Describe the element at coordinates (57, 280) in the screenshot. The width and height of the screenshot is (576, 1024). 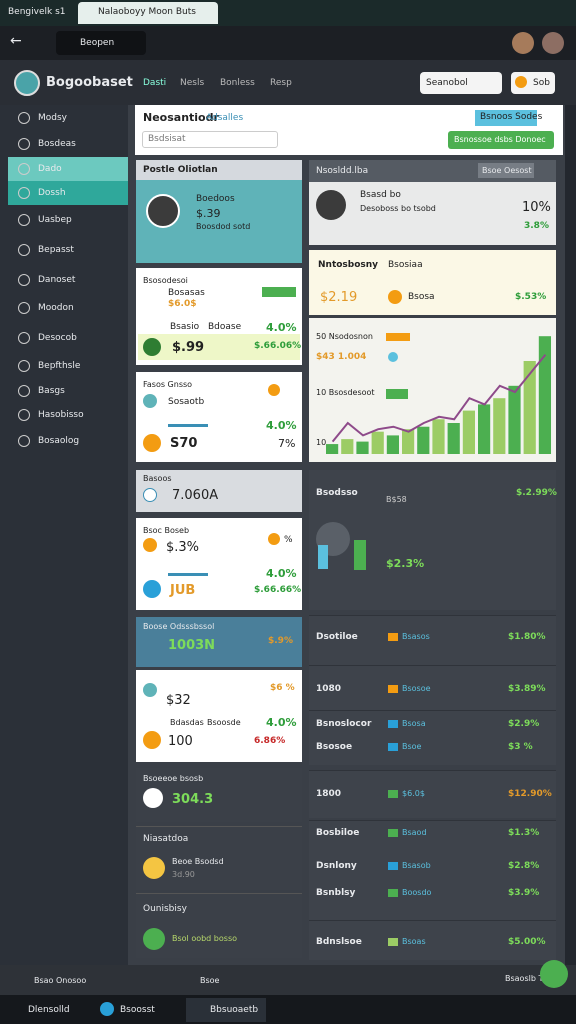
I see `nav-item: Danoset` at that location.